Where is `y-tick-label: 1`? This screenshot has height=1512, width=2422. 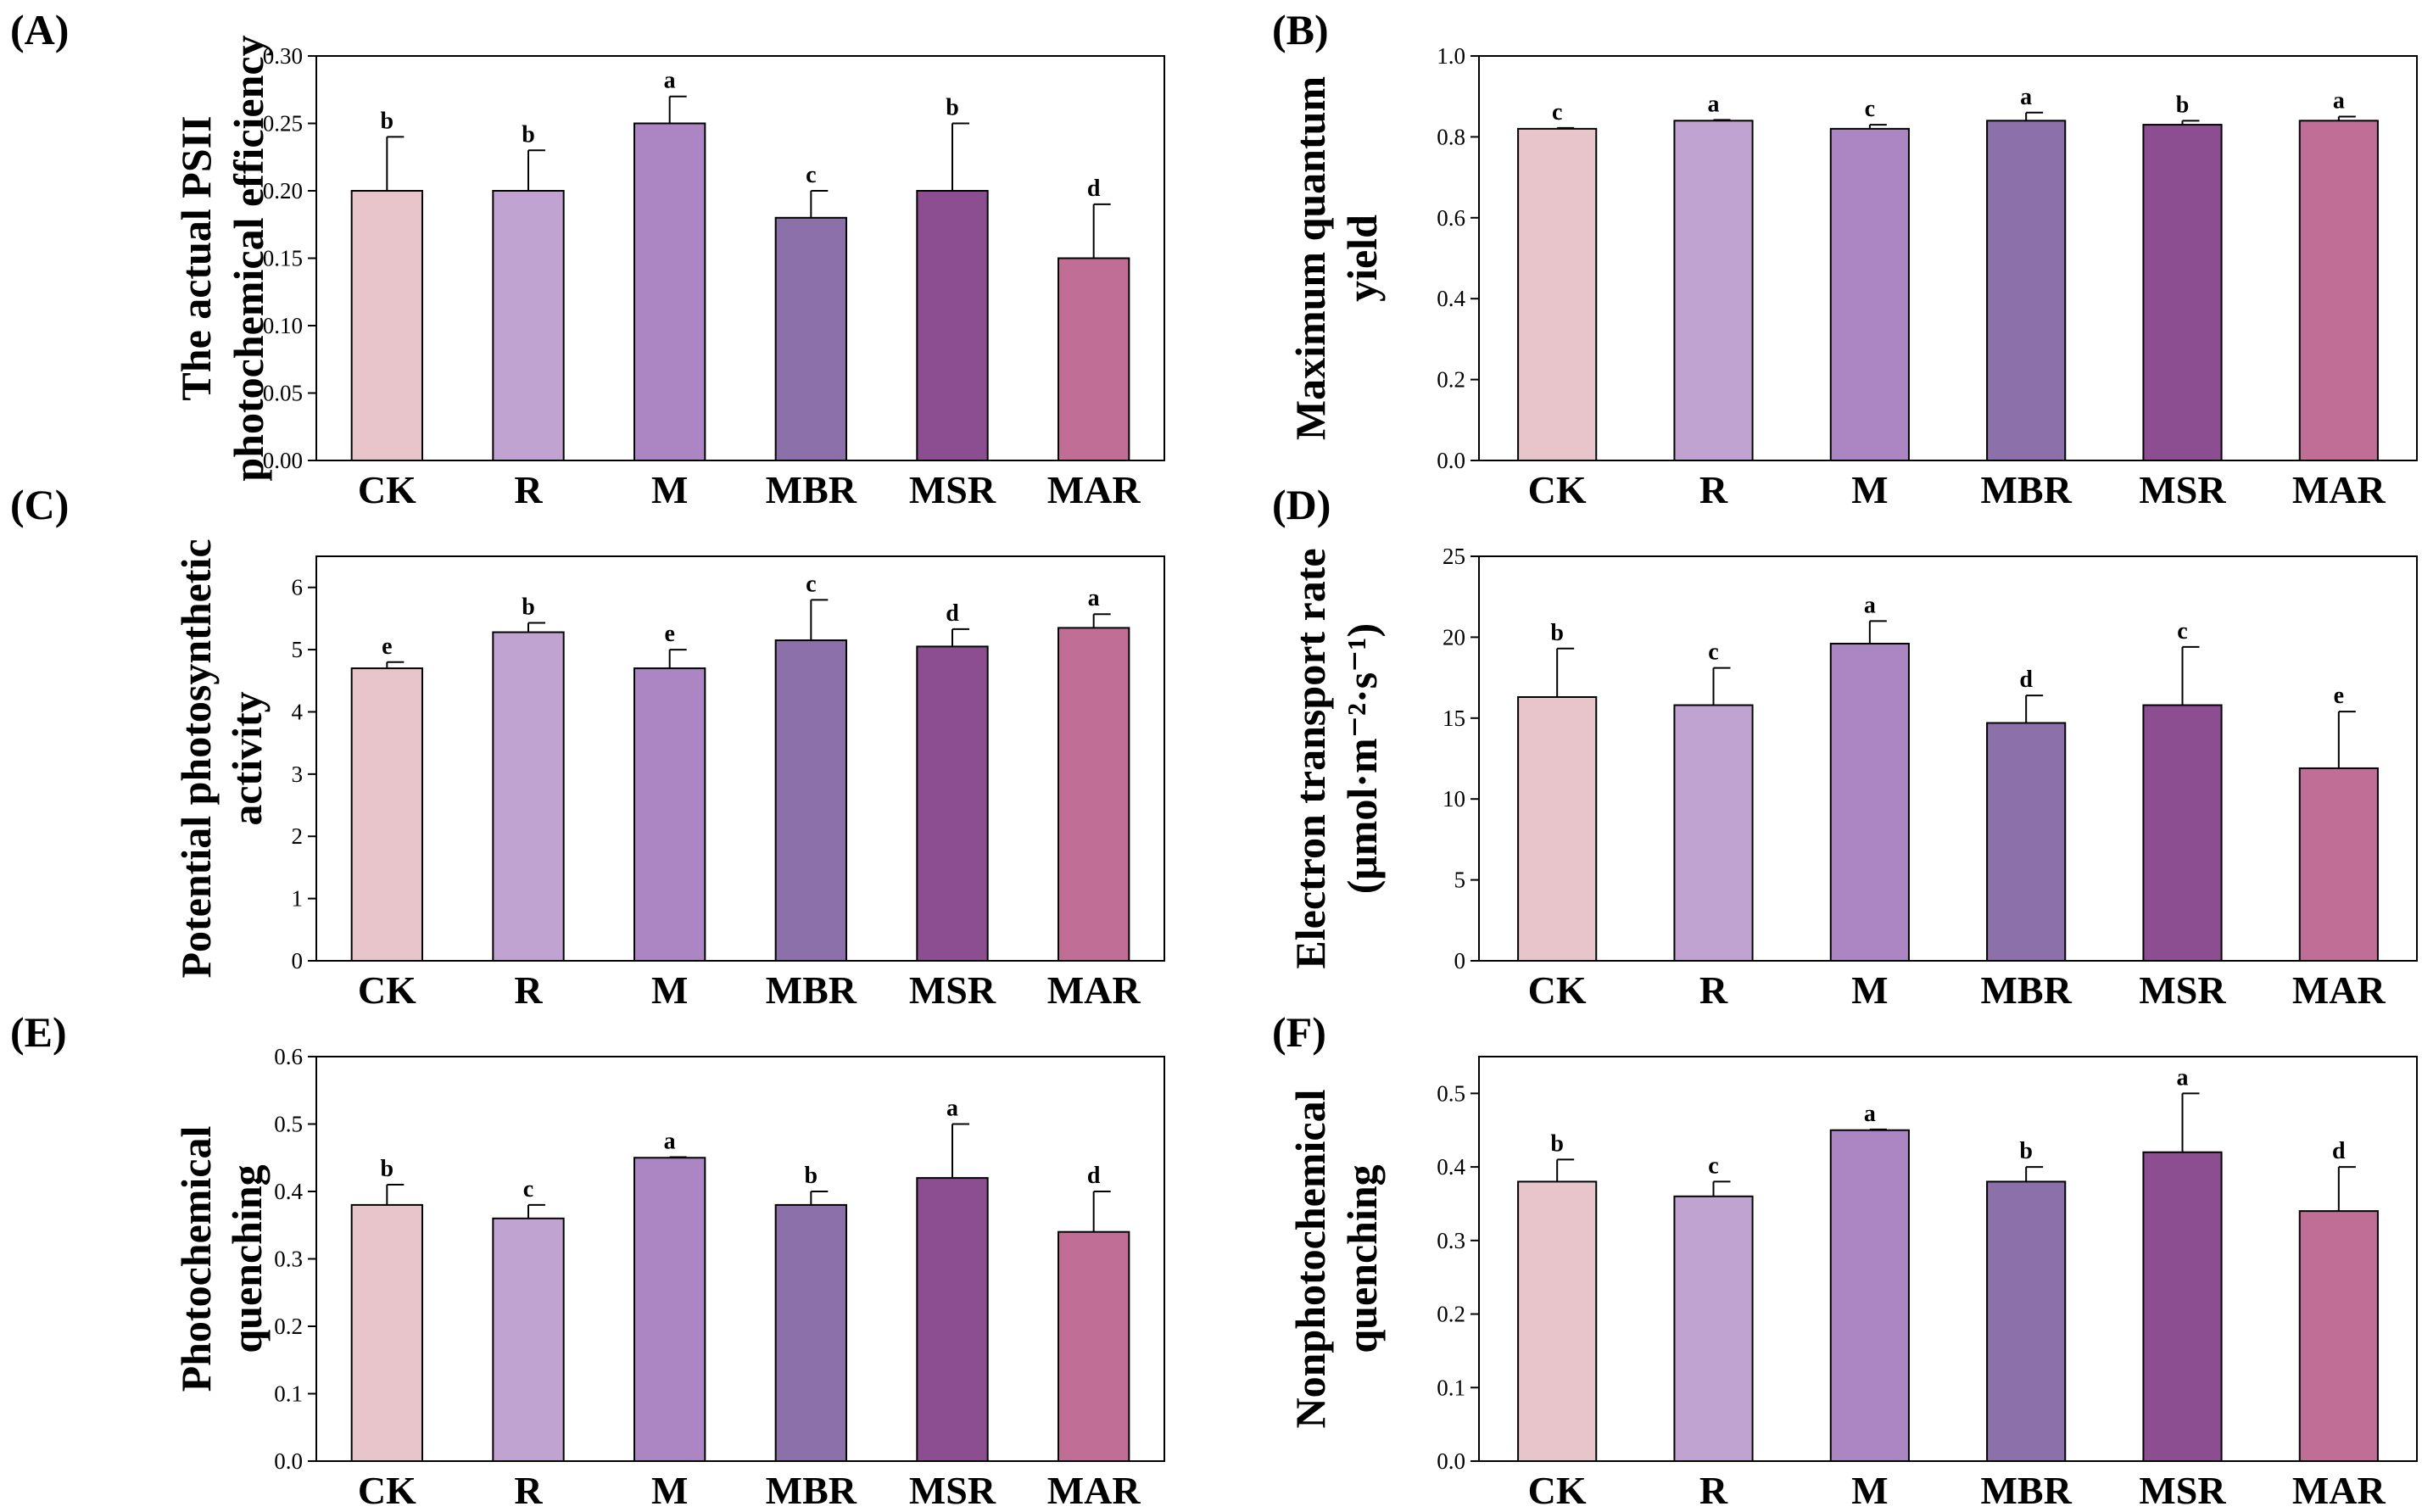 y-tick-label: 1 is located at coordinates (298, 899).